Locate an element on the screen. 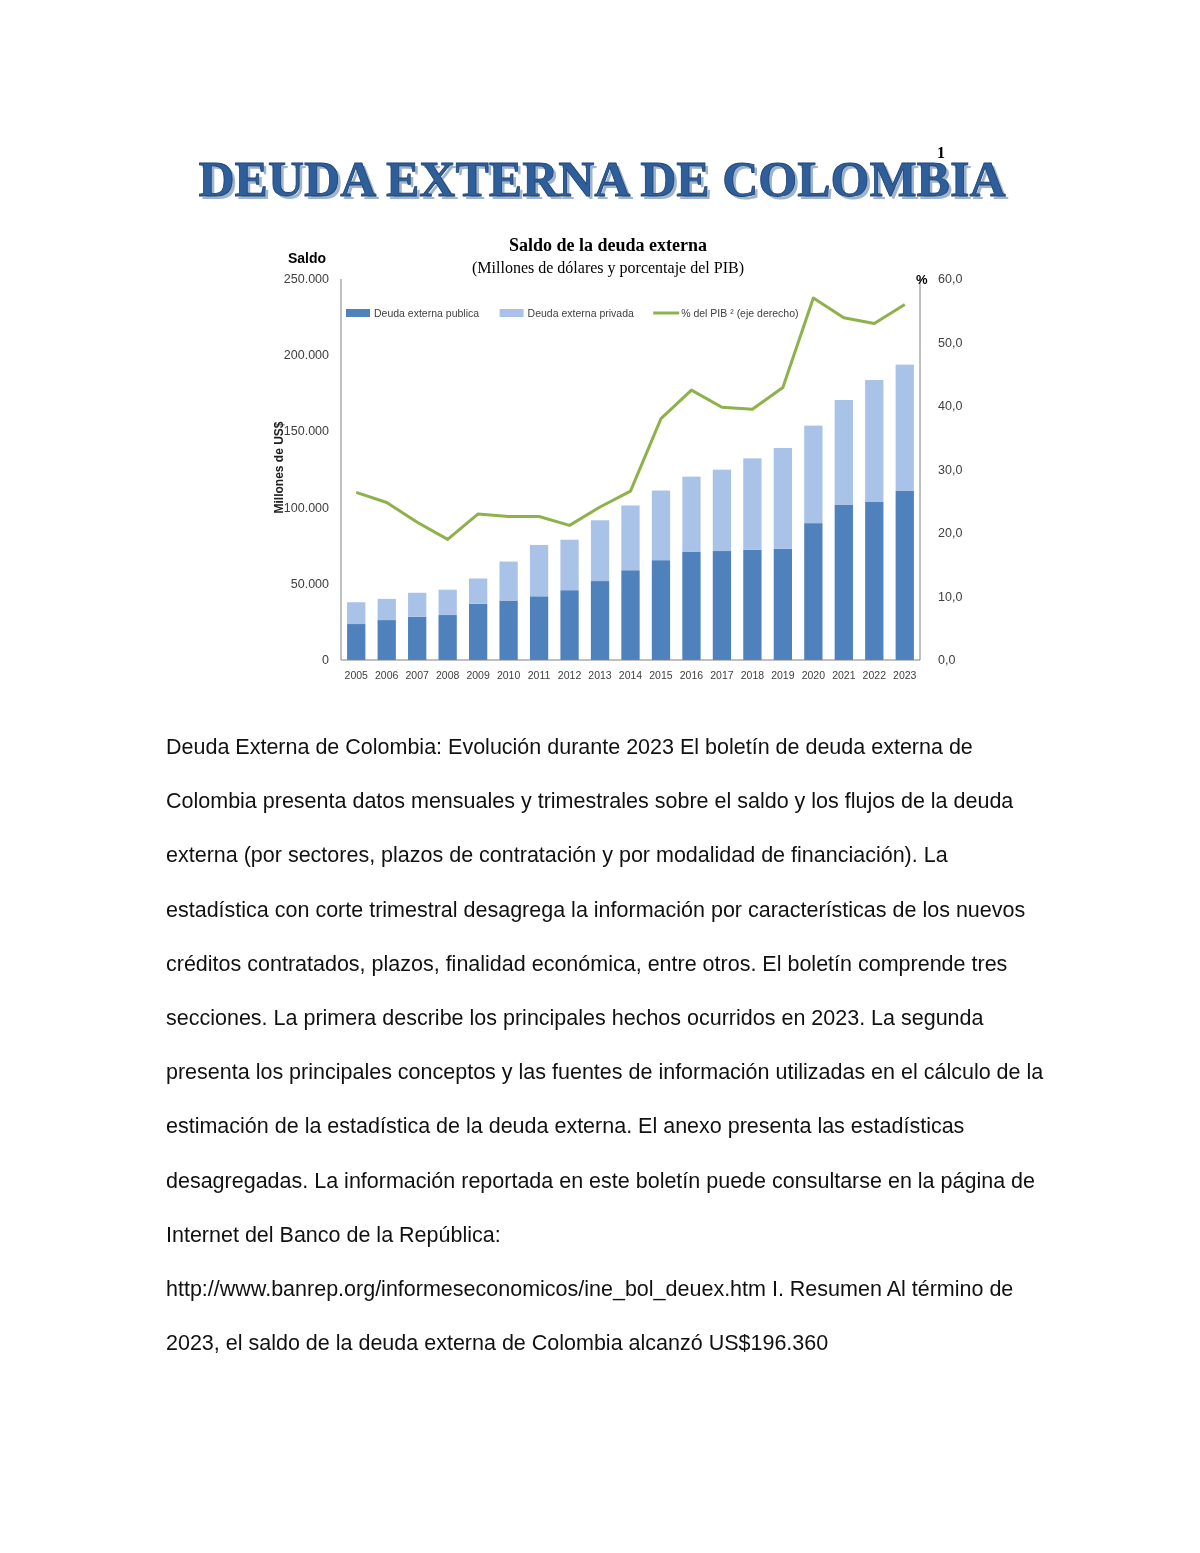 Image resolution: width=1200 pixels, height=1553 pixels. y2-tick-label: 20,0 is located at coordinates (950, 533).